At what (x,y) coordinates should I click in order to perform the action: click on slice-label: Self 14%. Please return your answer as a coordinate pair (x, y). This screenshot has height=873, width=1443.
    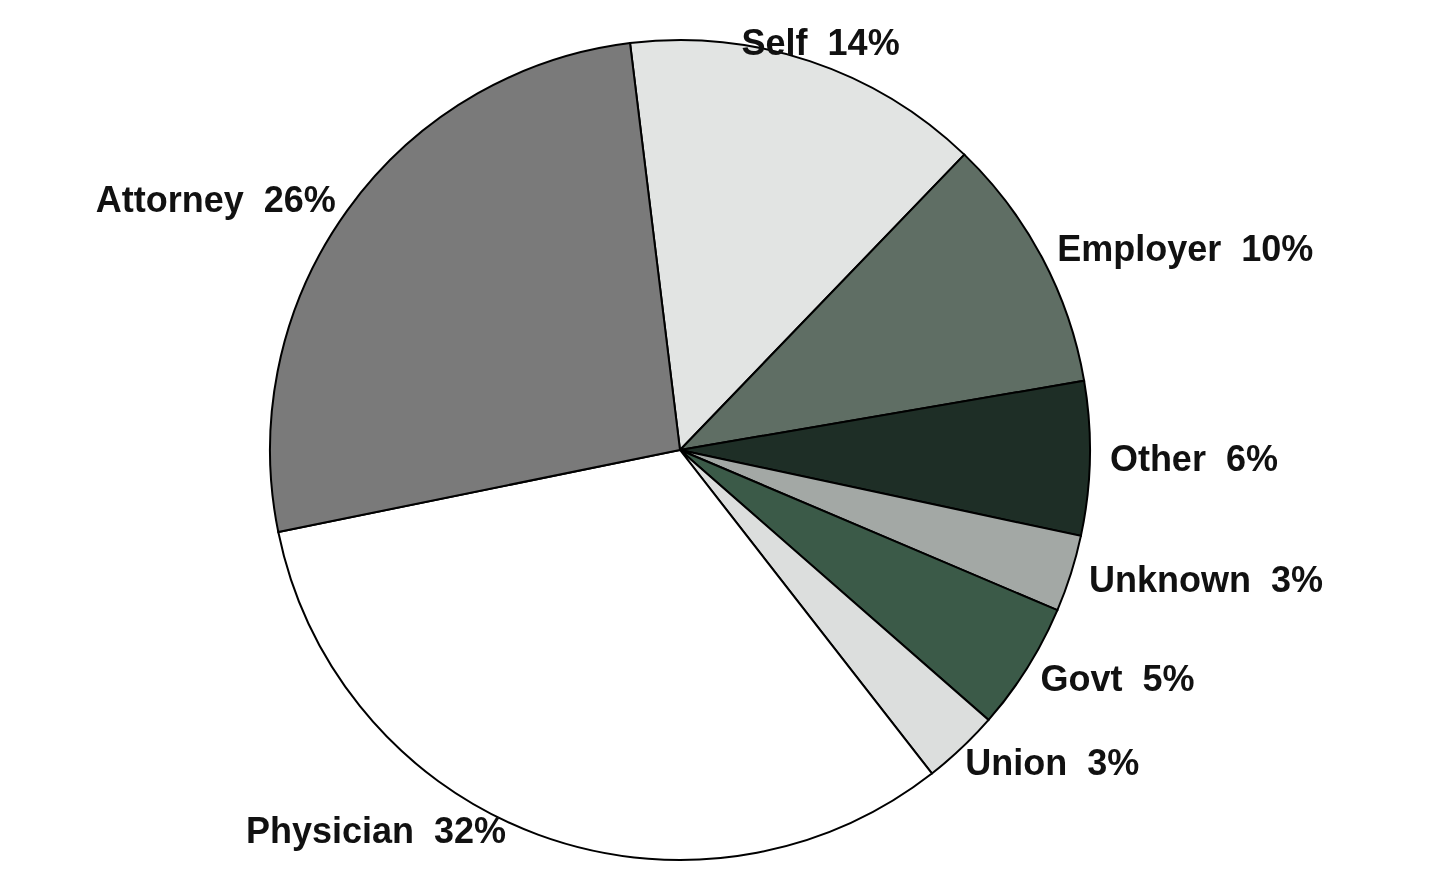
    Looking at the image, I should click on (820, 42).